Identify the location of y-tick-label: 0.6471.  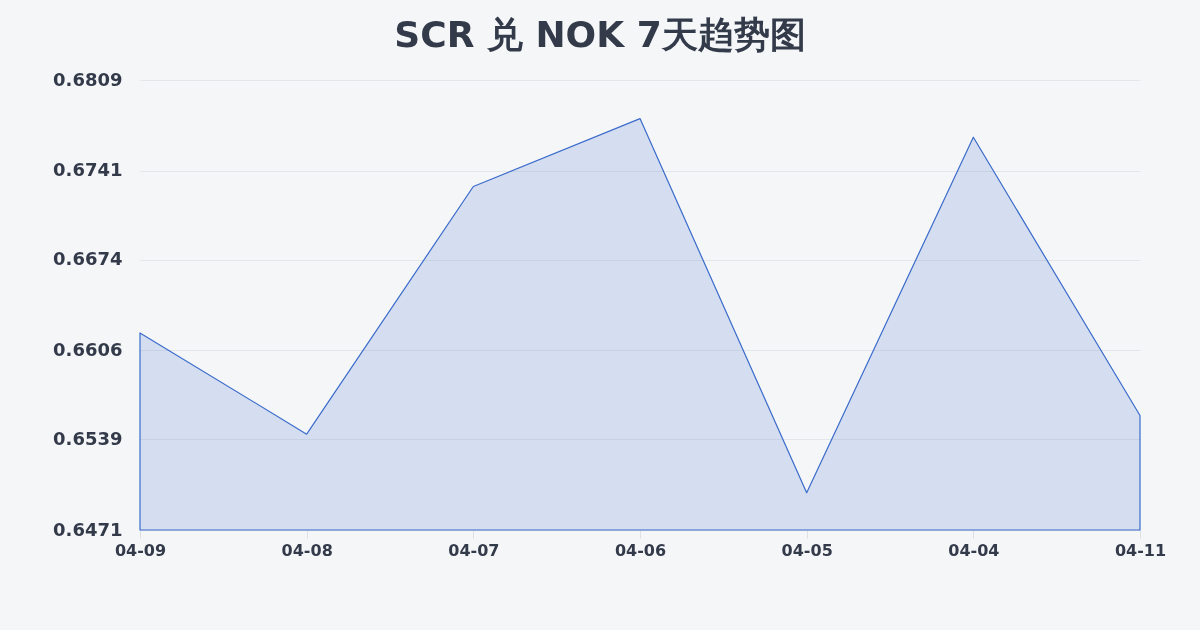
(88, 529).